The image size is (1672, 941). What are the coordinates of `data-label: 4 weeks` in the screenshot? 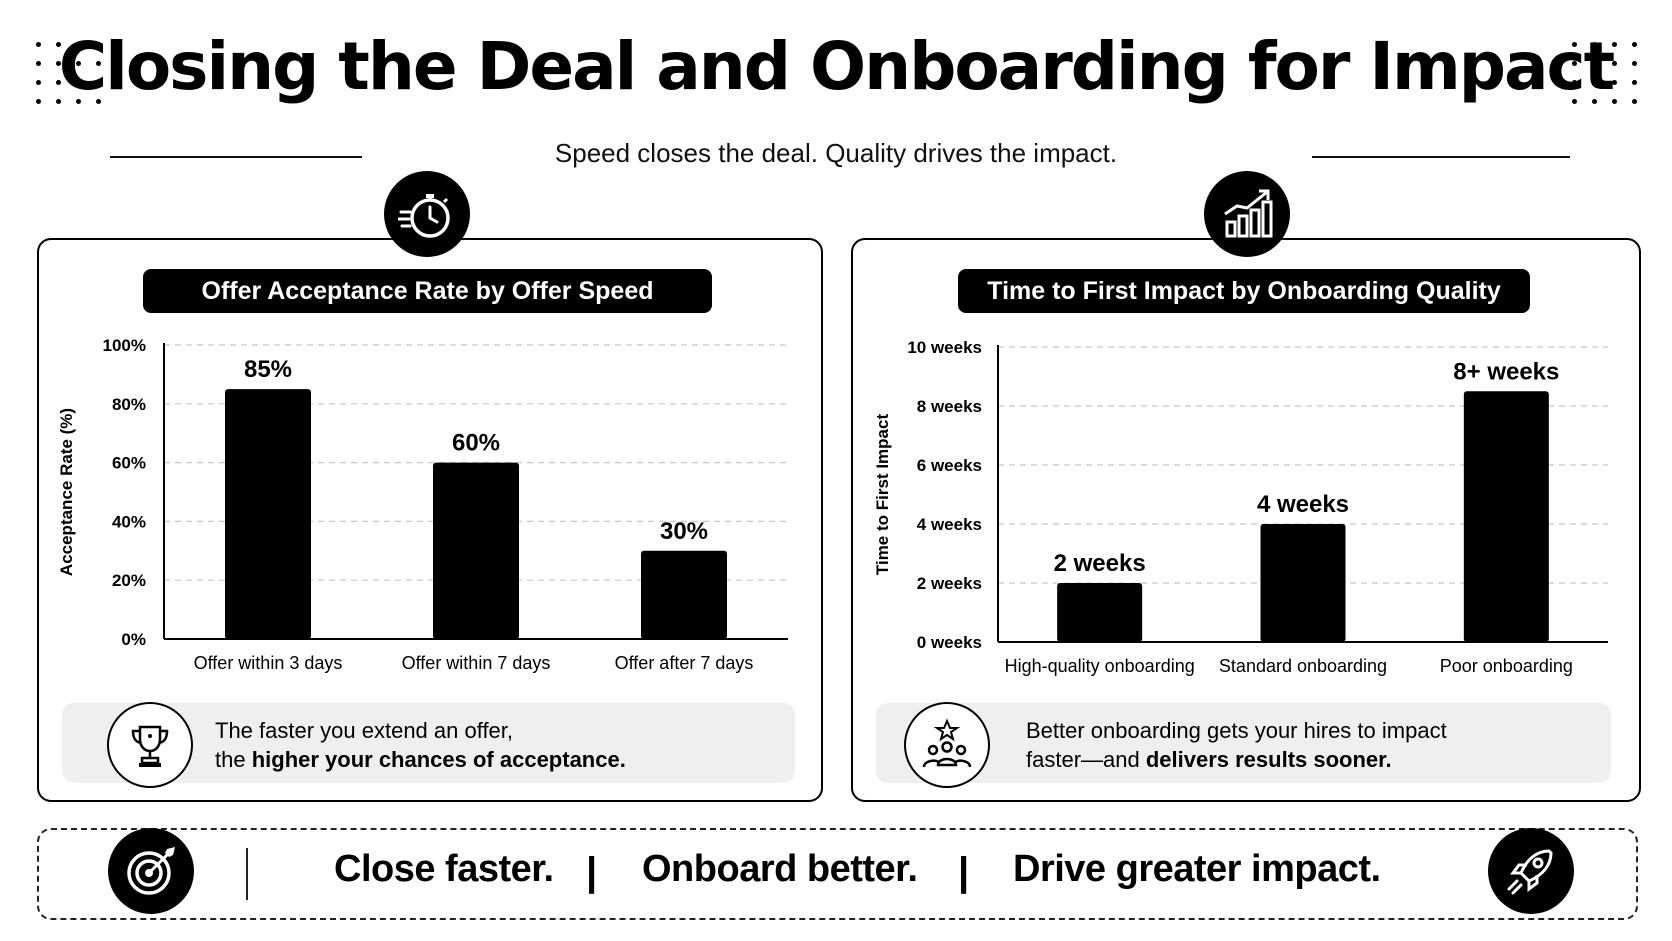 It's located at (1303, 504).